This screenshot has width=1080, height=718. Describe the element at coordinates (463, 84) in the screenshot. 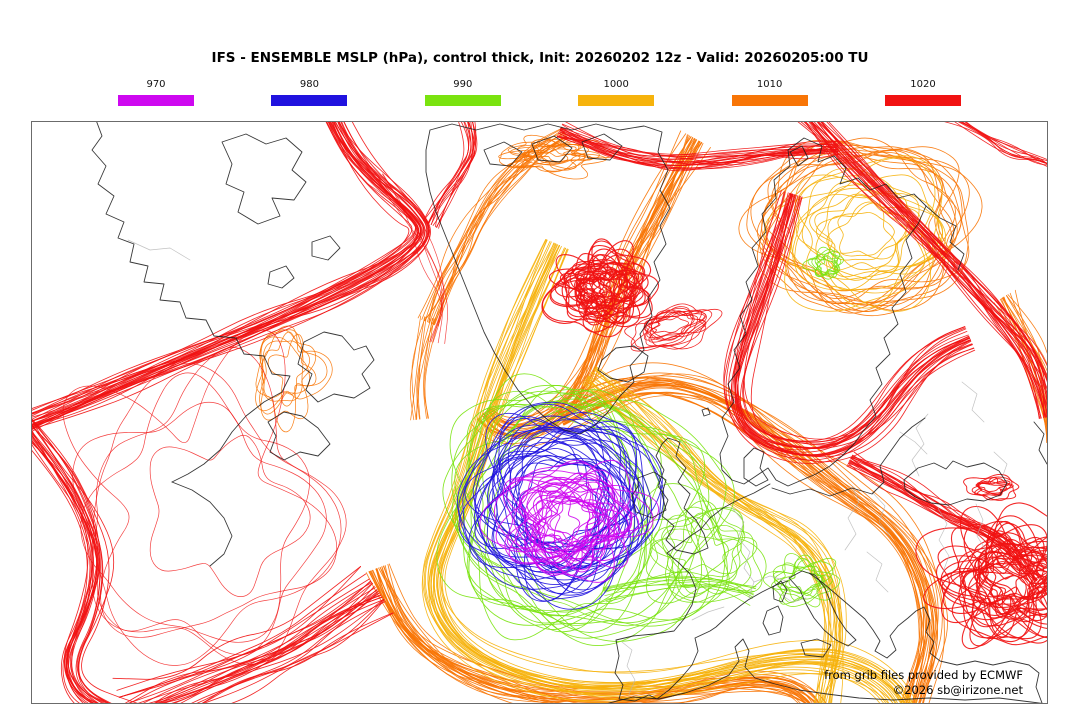

I see `legend-label: 990` at that location.